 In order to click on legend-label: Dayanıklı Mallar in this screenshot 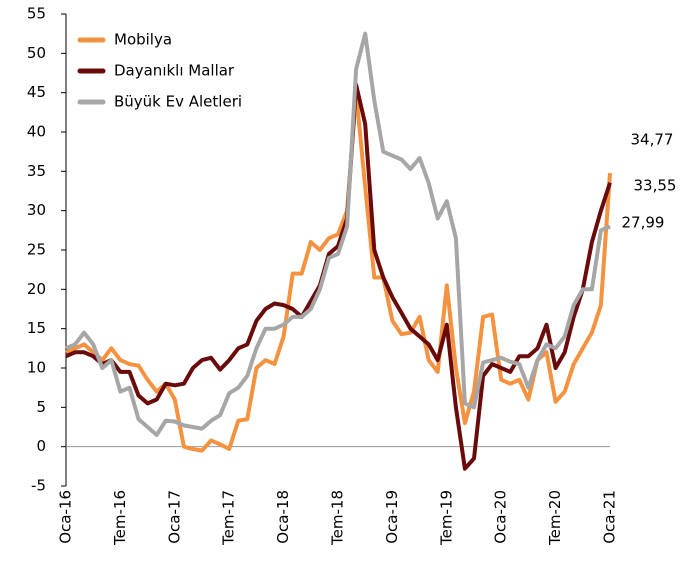, I will do `click(174, 71)`.